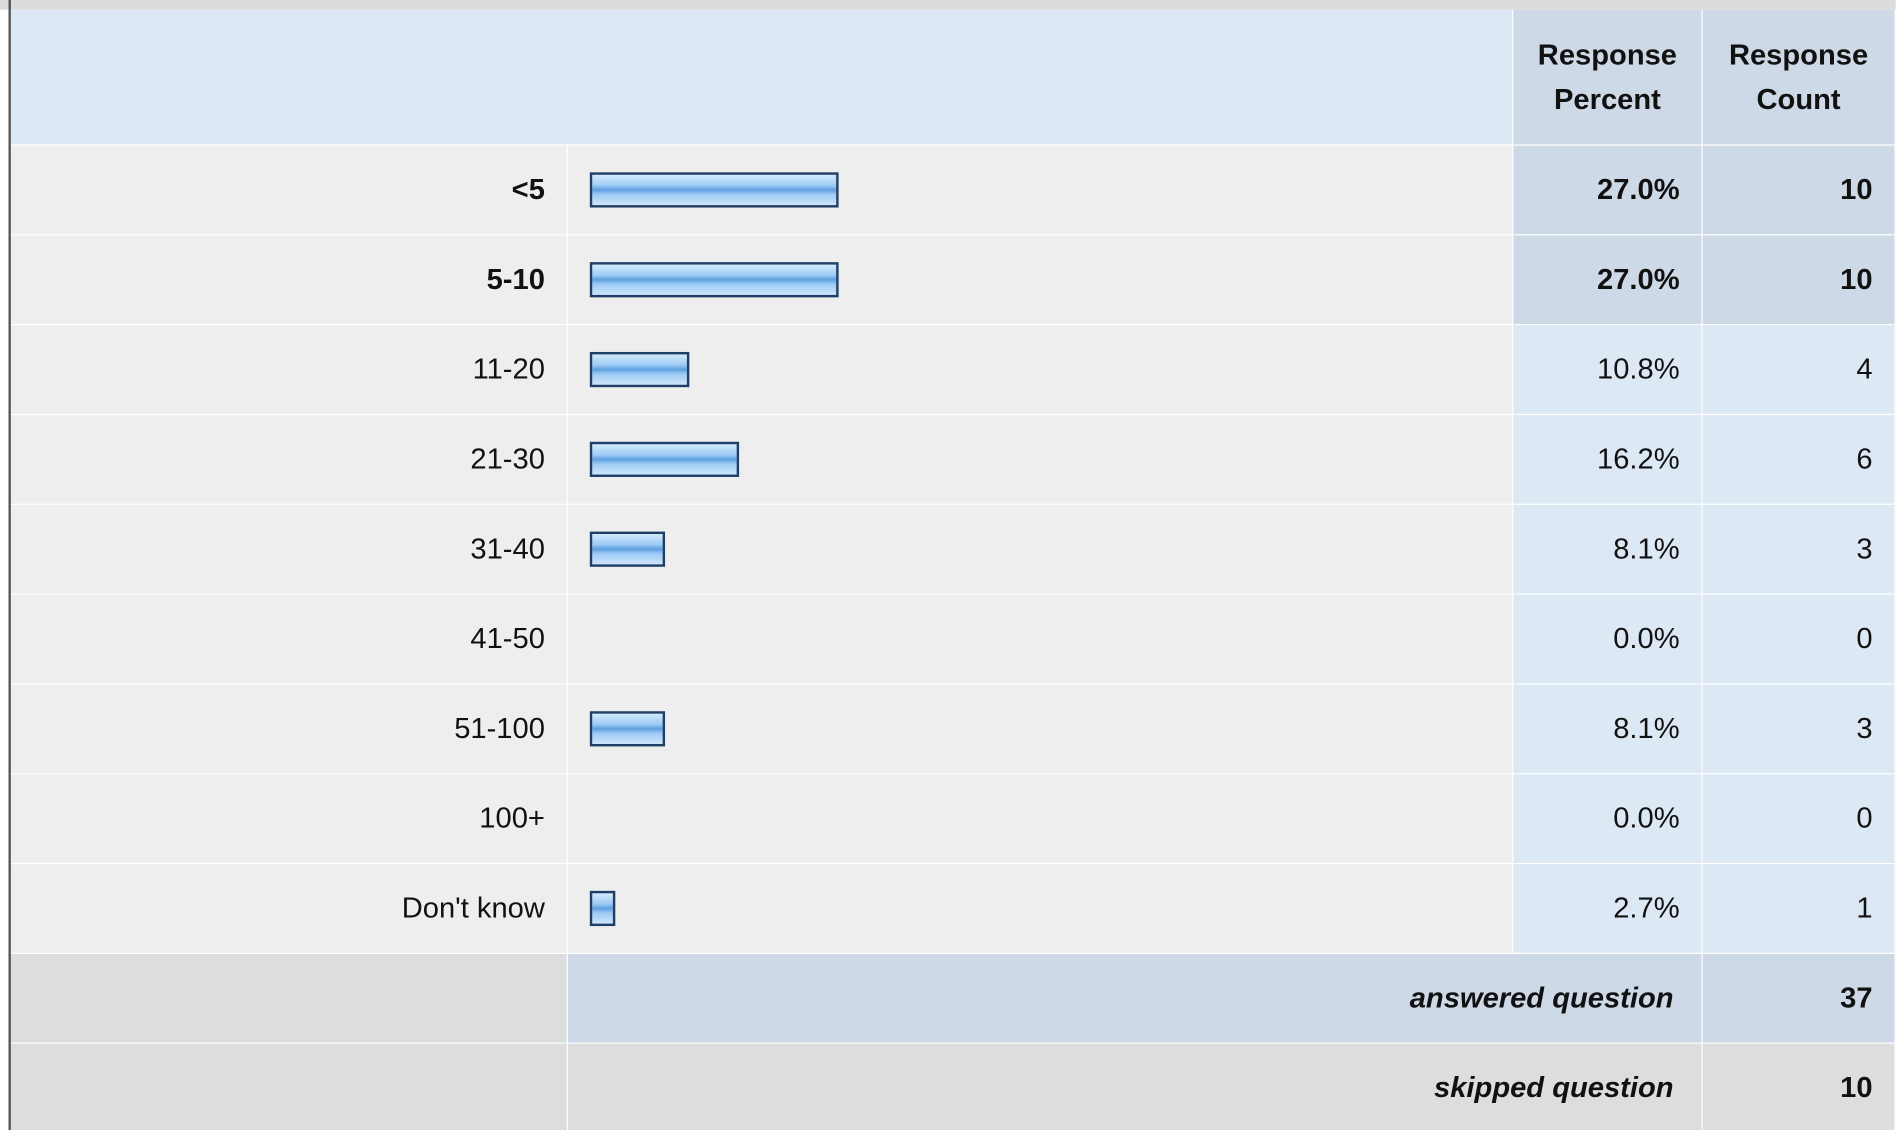 This screenshot has height=1130, width=1903. Describe the element at coordinates (1799, 998) in the screenshot. I see `answered-count: 37` at that location.